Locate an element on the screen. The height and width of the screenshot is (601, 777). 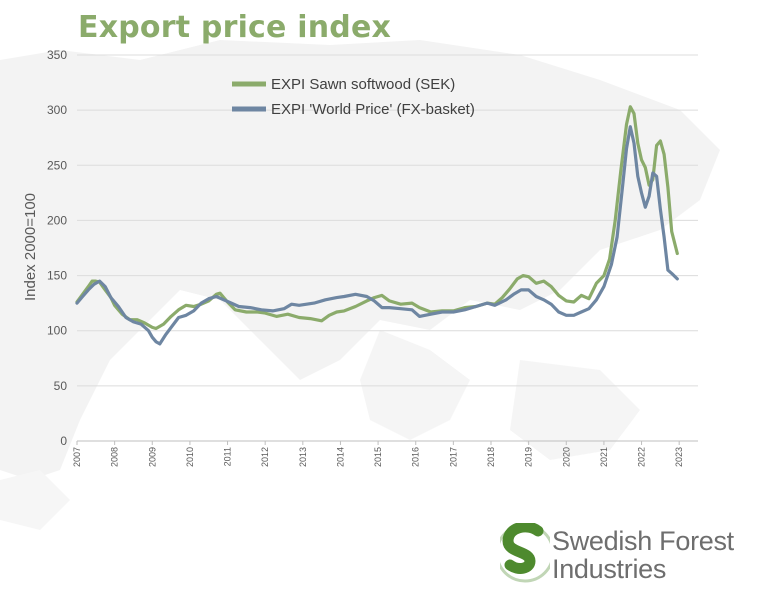
x-tick-label: 2023 is located at coordinates (679, 457).